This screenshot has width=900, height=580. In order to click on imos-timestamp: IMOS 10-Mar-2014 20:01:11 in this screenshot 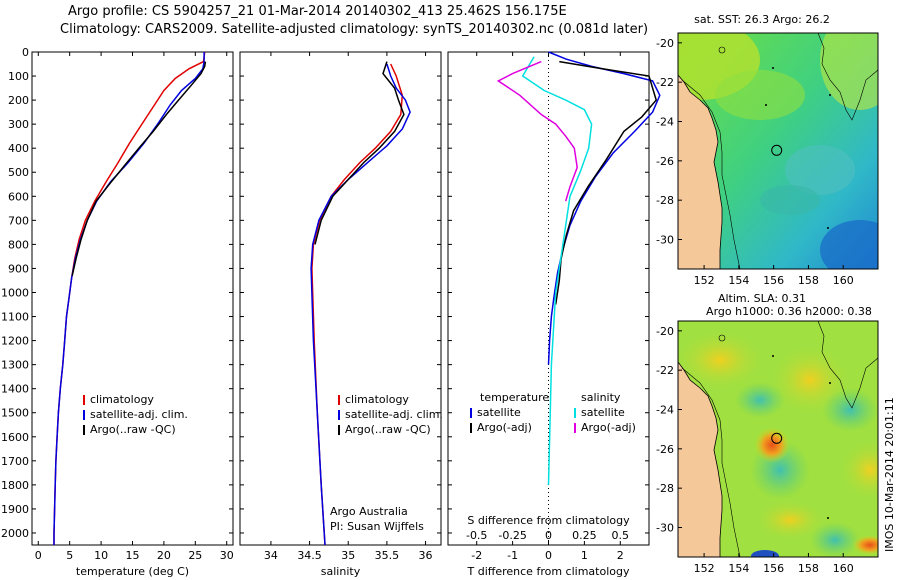, I will do `click(889, 474)`.